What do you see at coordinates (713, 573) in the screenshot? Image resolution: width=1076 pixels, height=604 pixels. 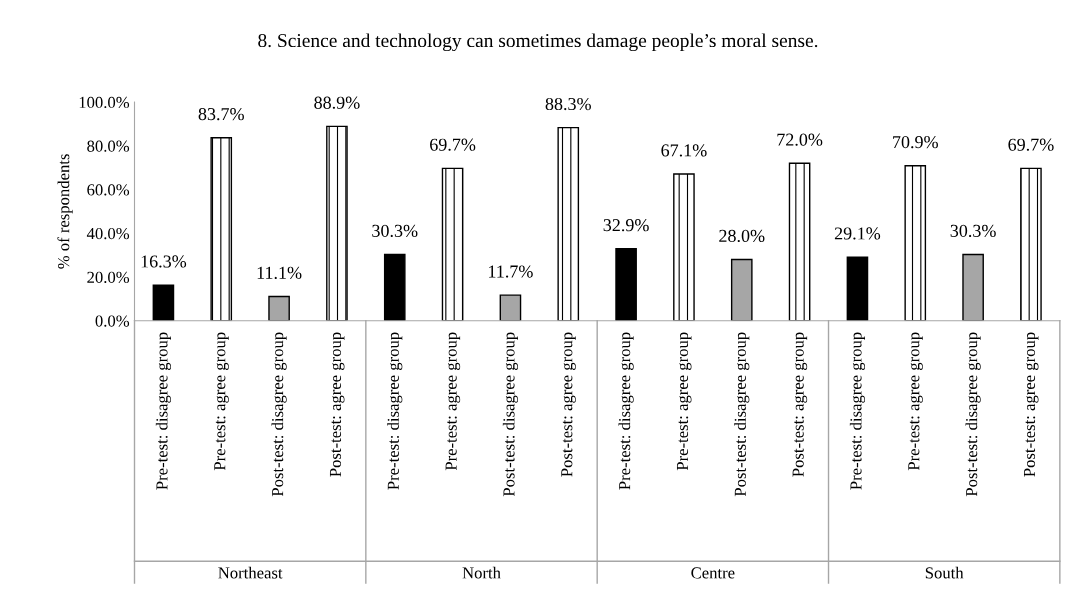 I see `text: Centre` at bounding box center [713, 573].